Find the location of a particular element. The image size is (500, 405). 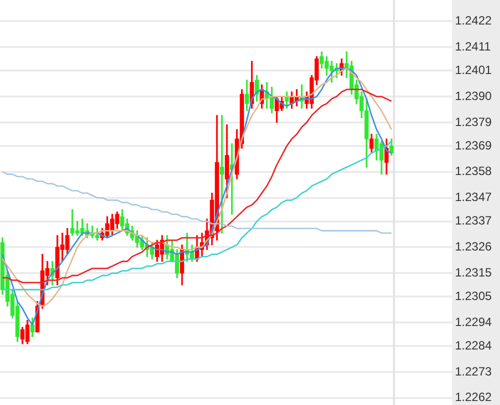

y-tick-label: 1.2369 is located at coordinates (473, 145).